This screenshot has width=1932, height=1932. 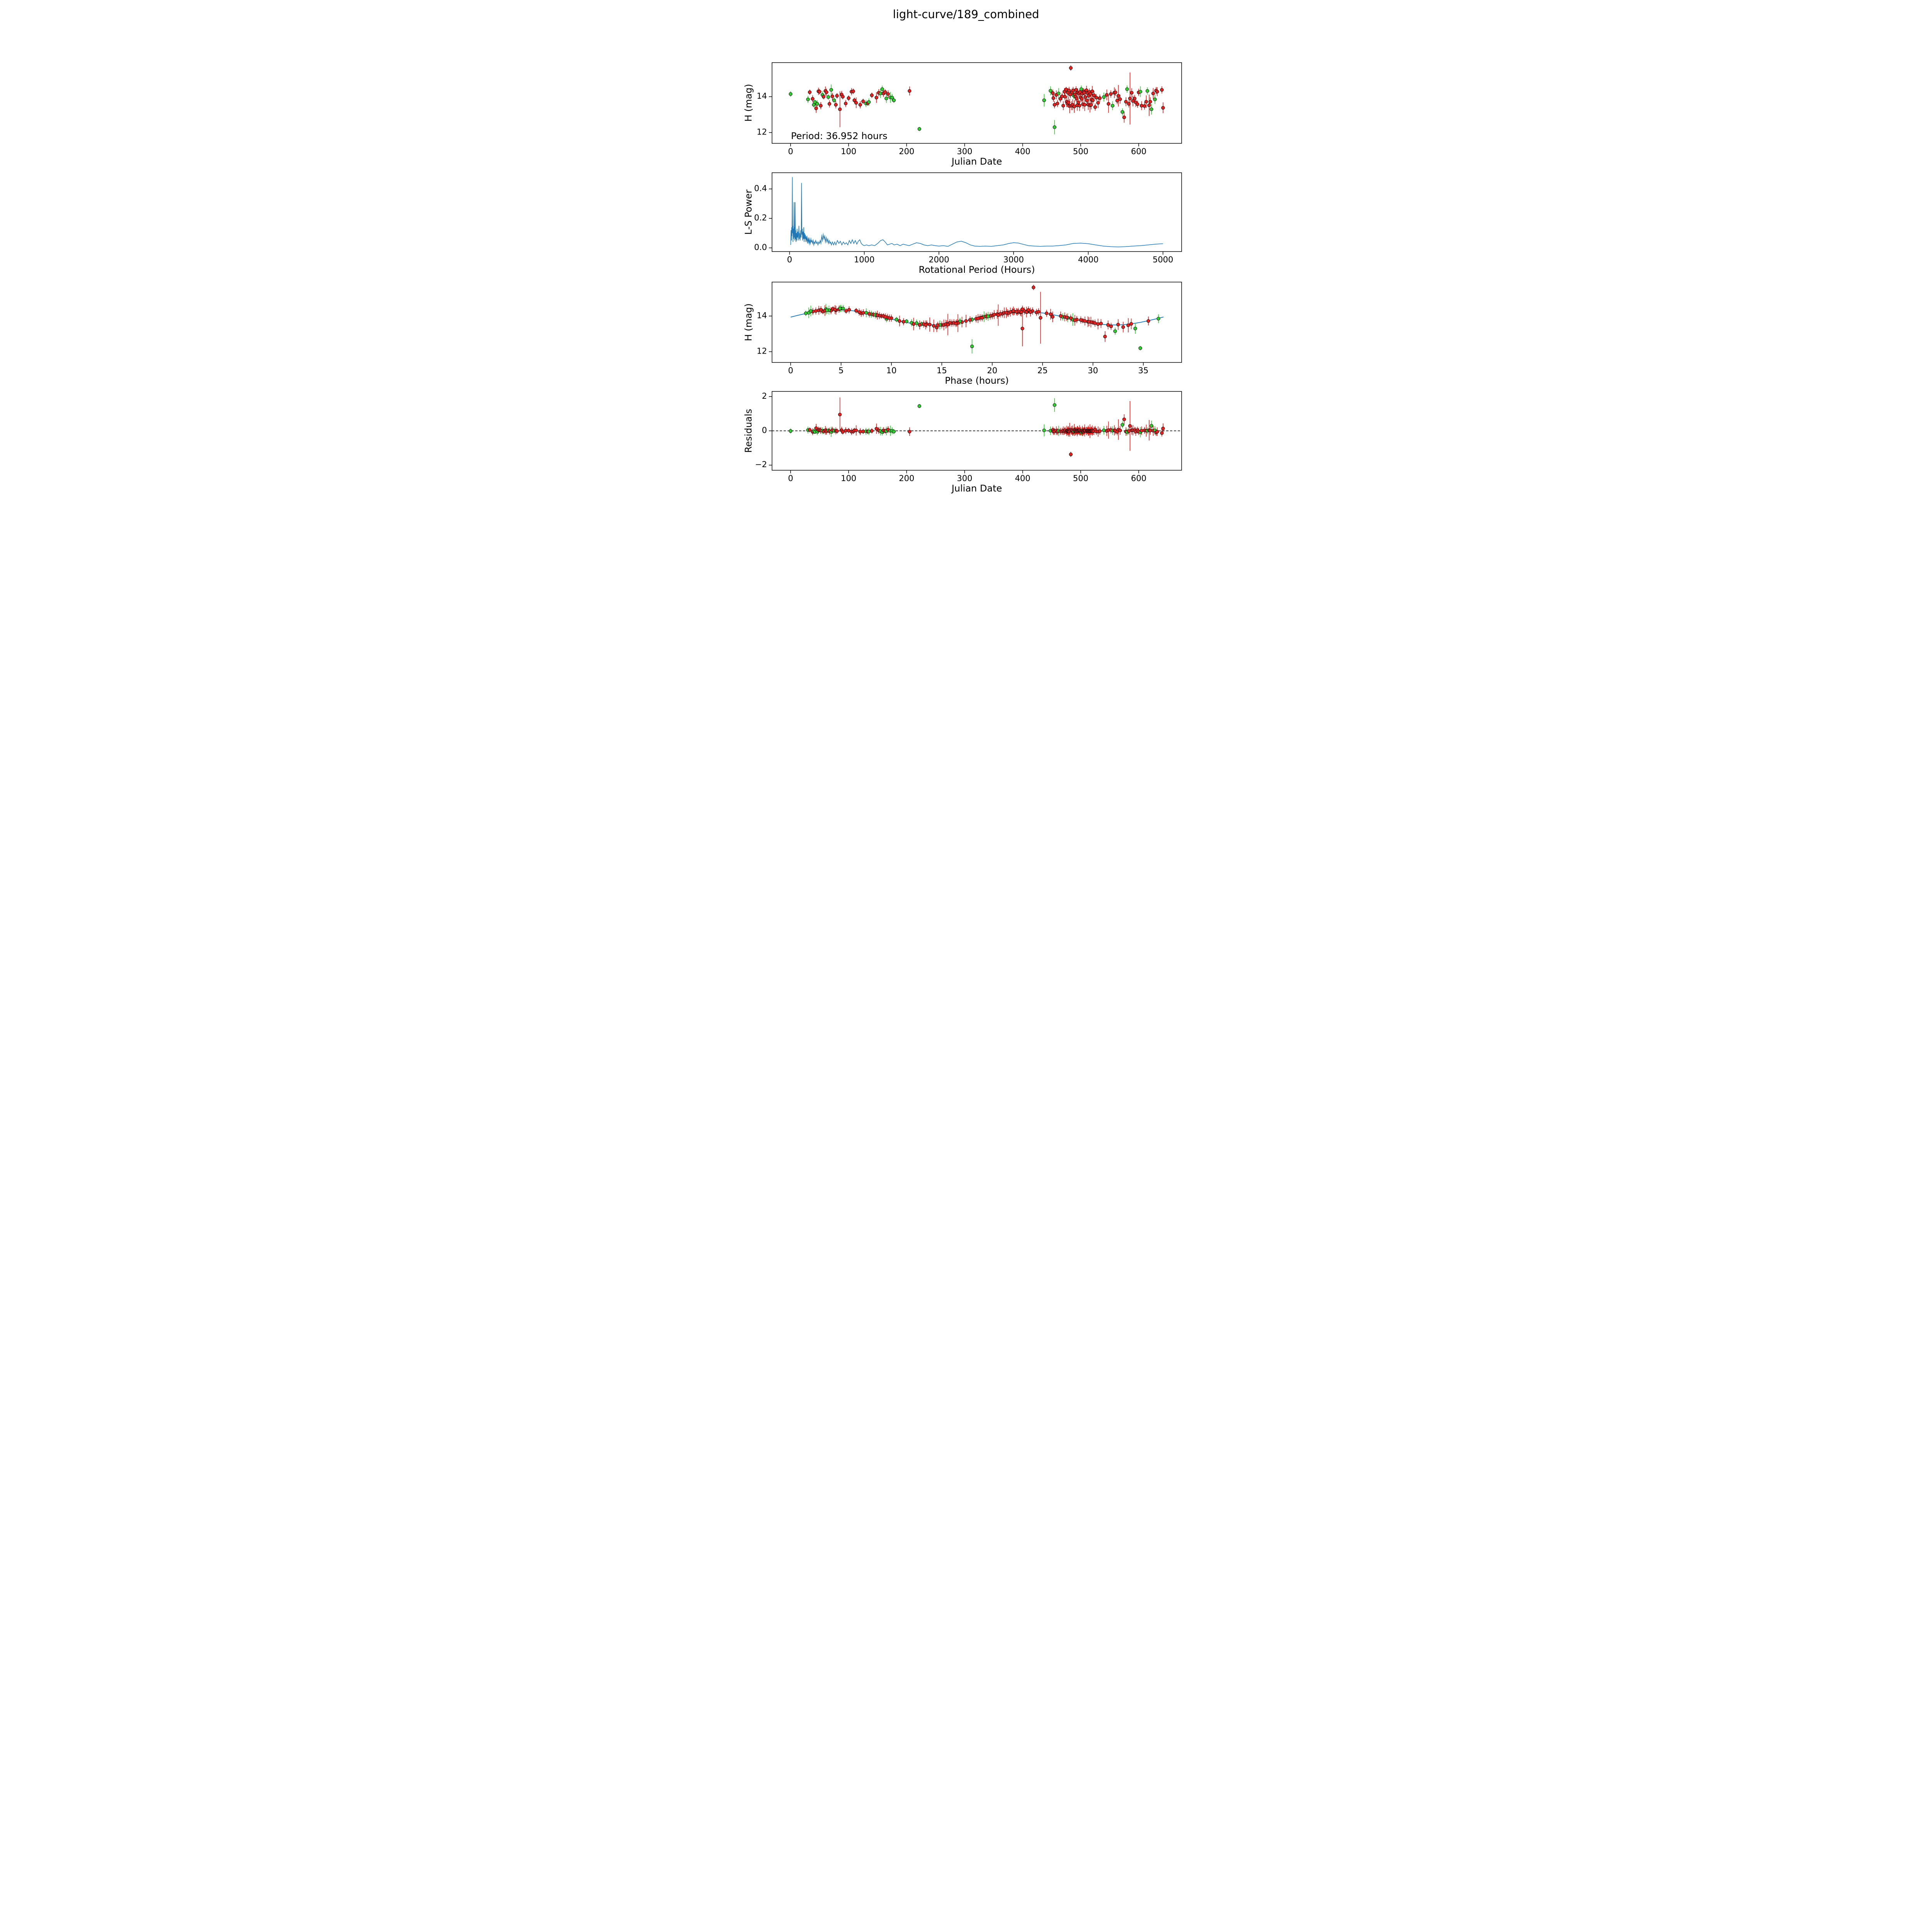 I want to click on figure-title: light-curve/189_combined, so click(x=966, y=15).